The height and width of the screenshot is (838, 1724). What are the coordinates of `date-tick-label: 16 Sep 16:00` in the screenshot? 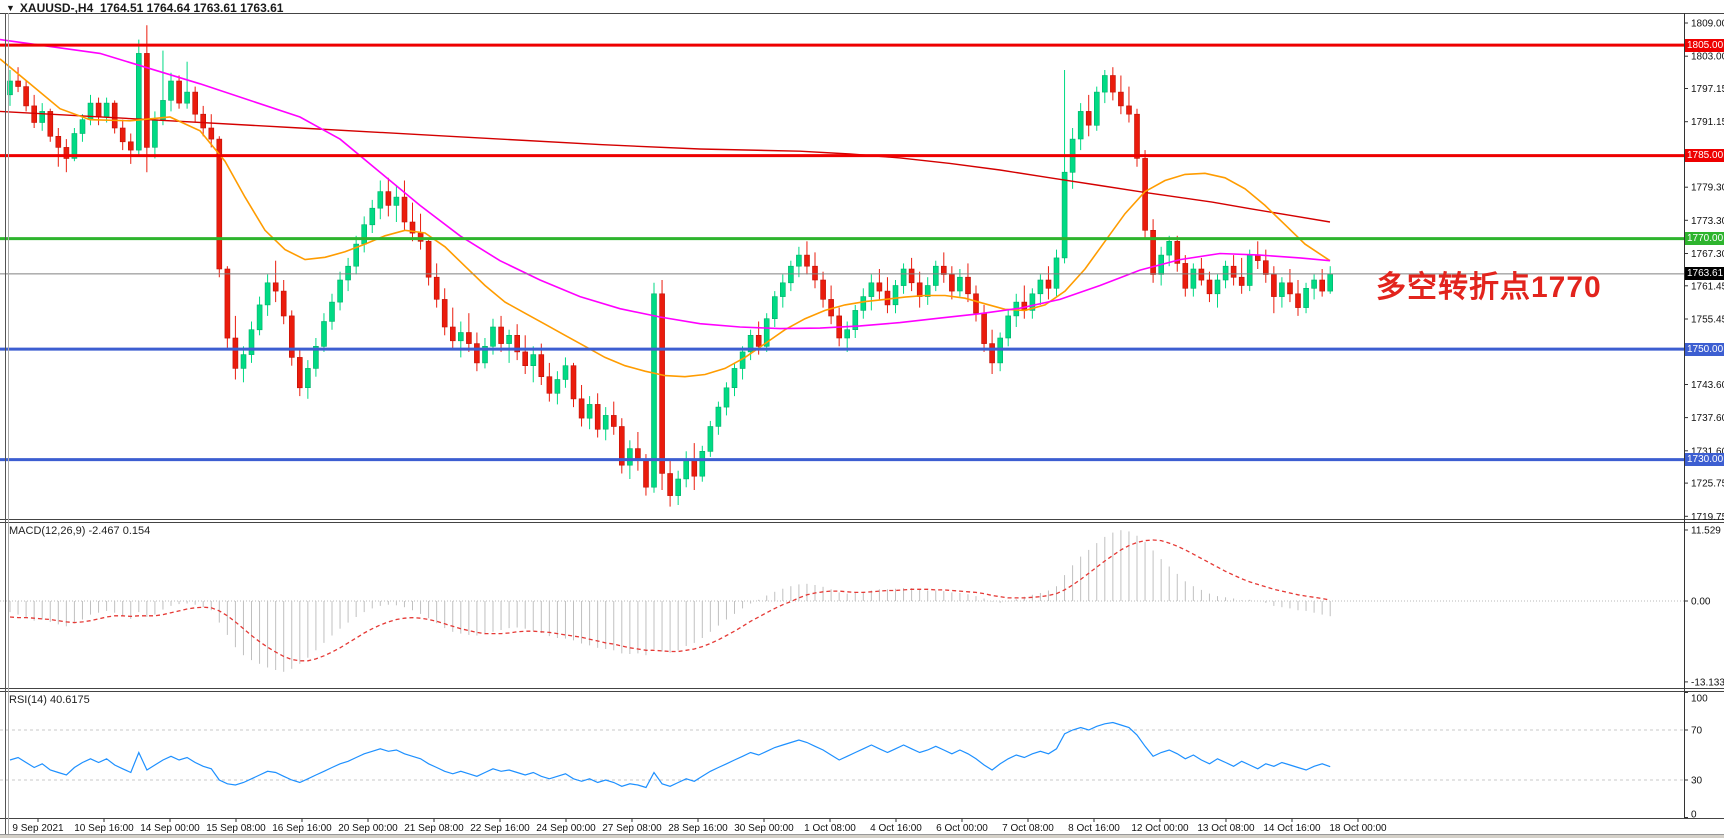 It's located at (302, 828).